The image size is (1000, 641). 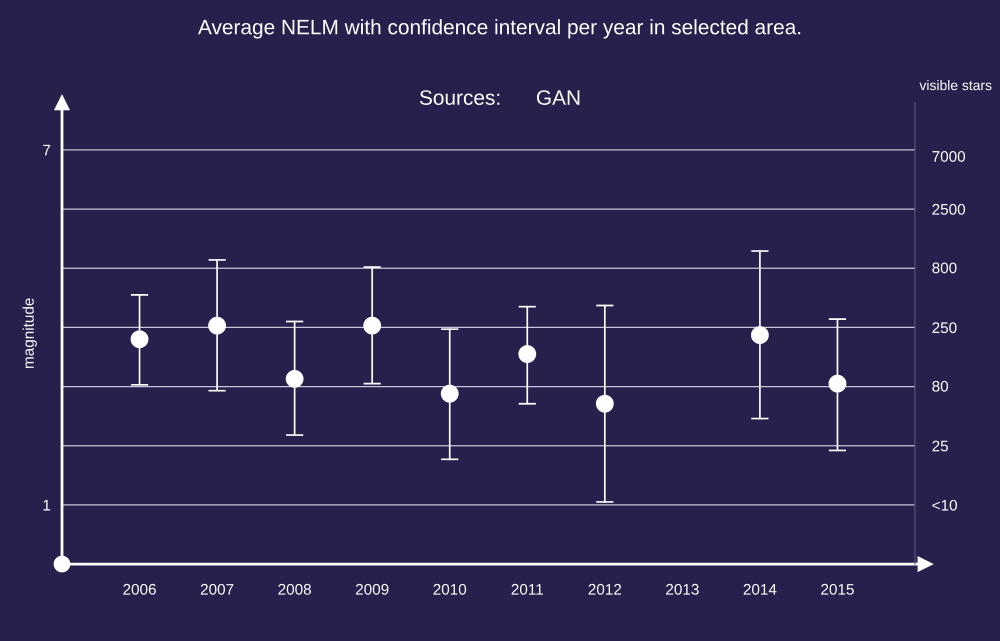 I want to click on y2-tick-label: 2500, so click(x=949, y=209).